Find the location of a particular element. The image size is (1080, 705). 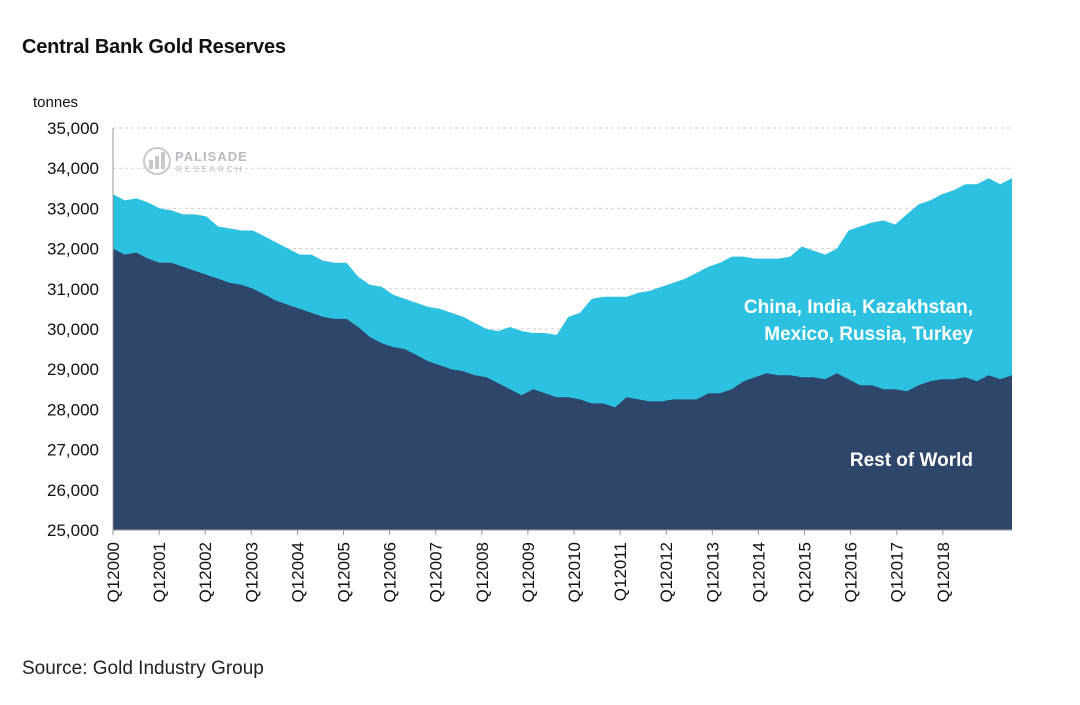

y-tick-label: 26,000 is located at coordinates (73, 490).